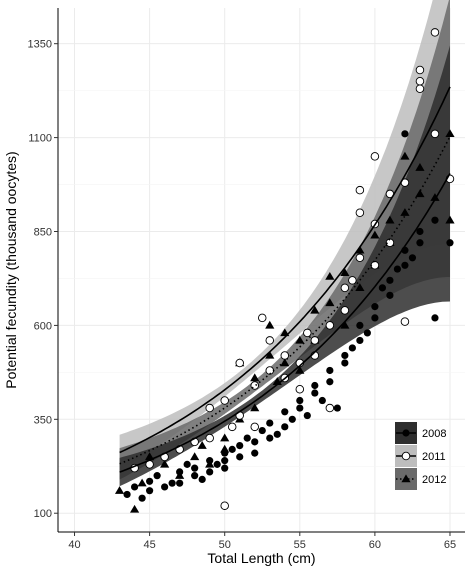 Image resolution: width=474 pixels, height=571 pixels. What do you see at coordinates (43, 514) in the screenshot?
I see `y-tick-label: 100` at bounding box center [43, 514].